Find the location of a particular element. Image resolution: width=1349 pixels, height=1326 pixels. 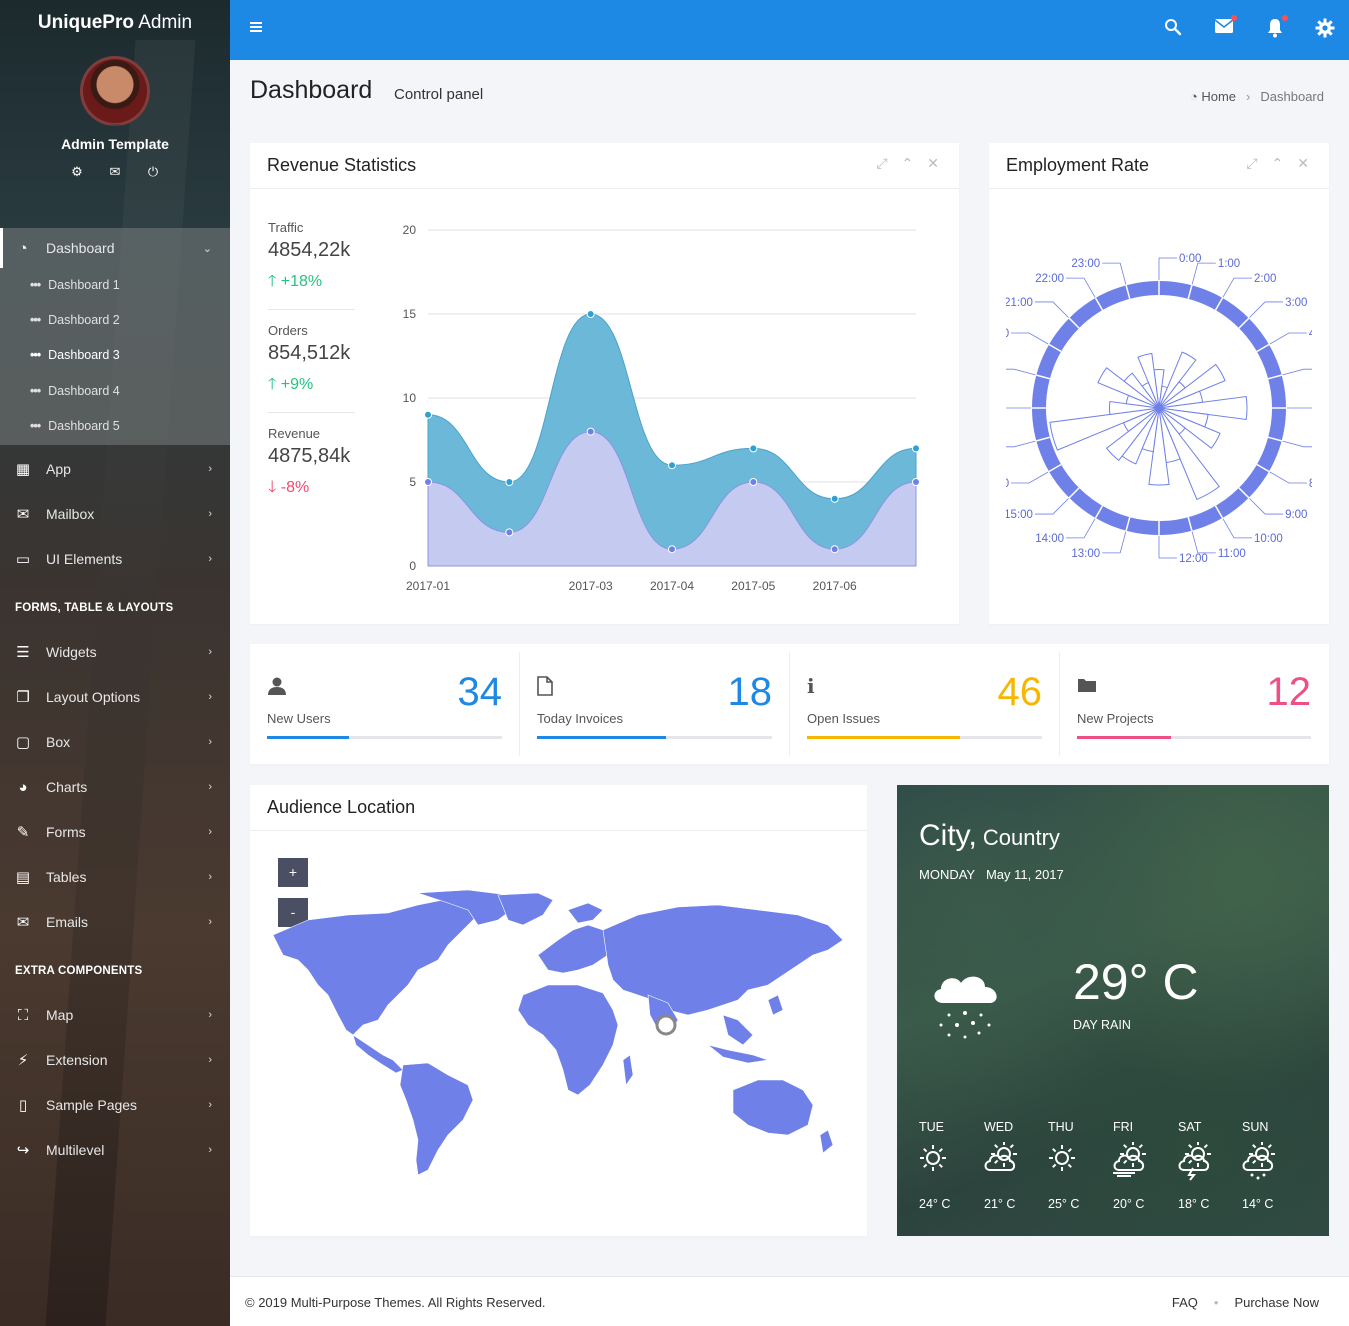

chevron-down-icon: ⌄ is located at coordinates (207, 248).